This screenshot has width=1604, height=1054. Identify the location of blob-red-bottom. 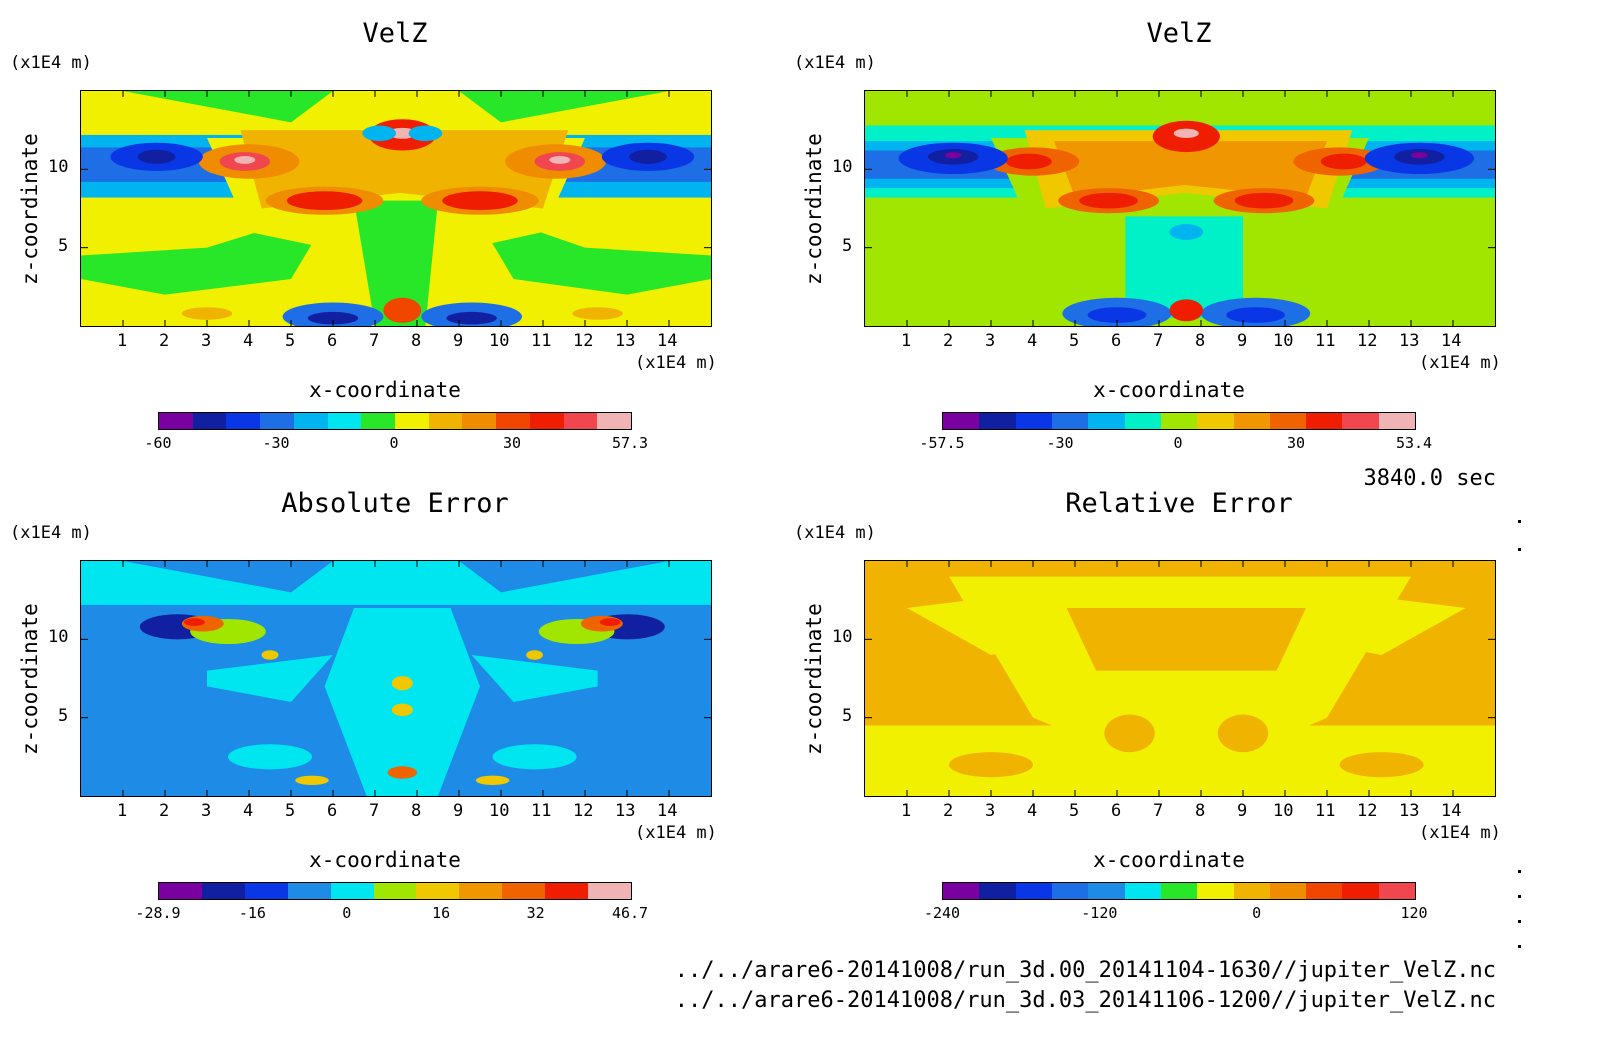
(402, 310).